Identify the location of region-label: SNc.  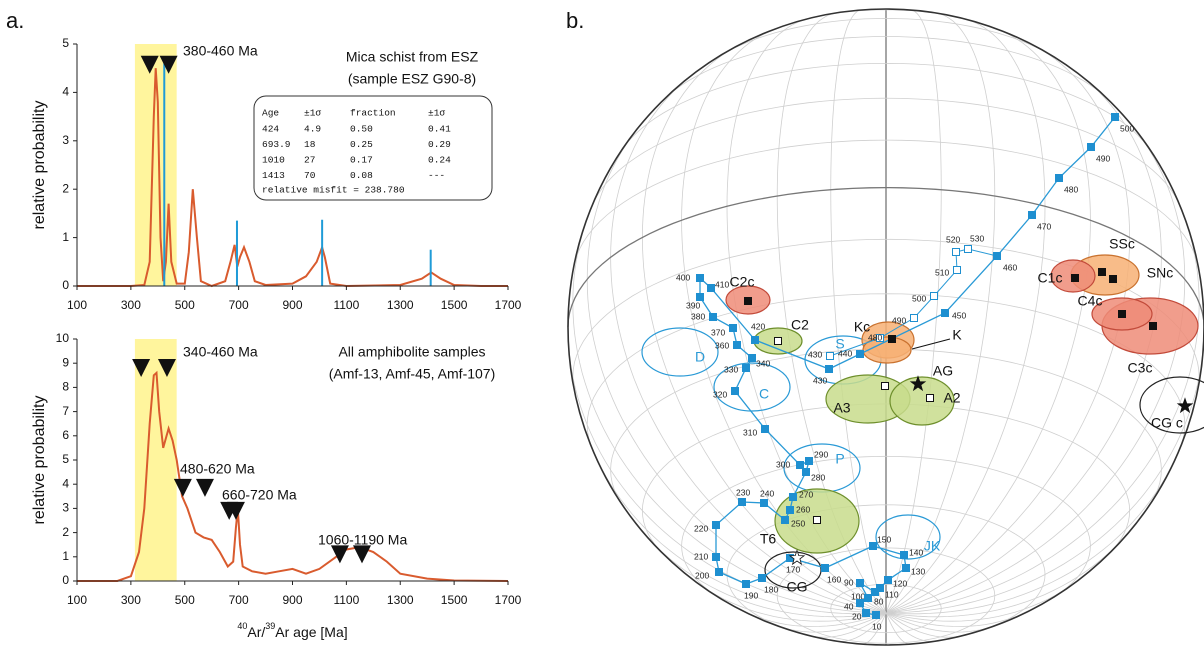
(1160, 273).